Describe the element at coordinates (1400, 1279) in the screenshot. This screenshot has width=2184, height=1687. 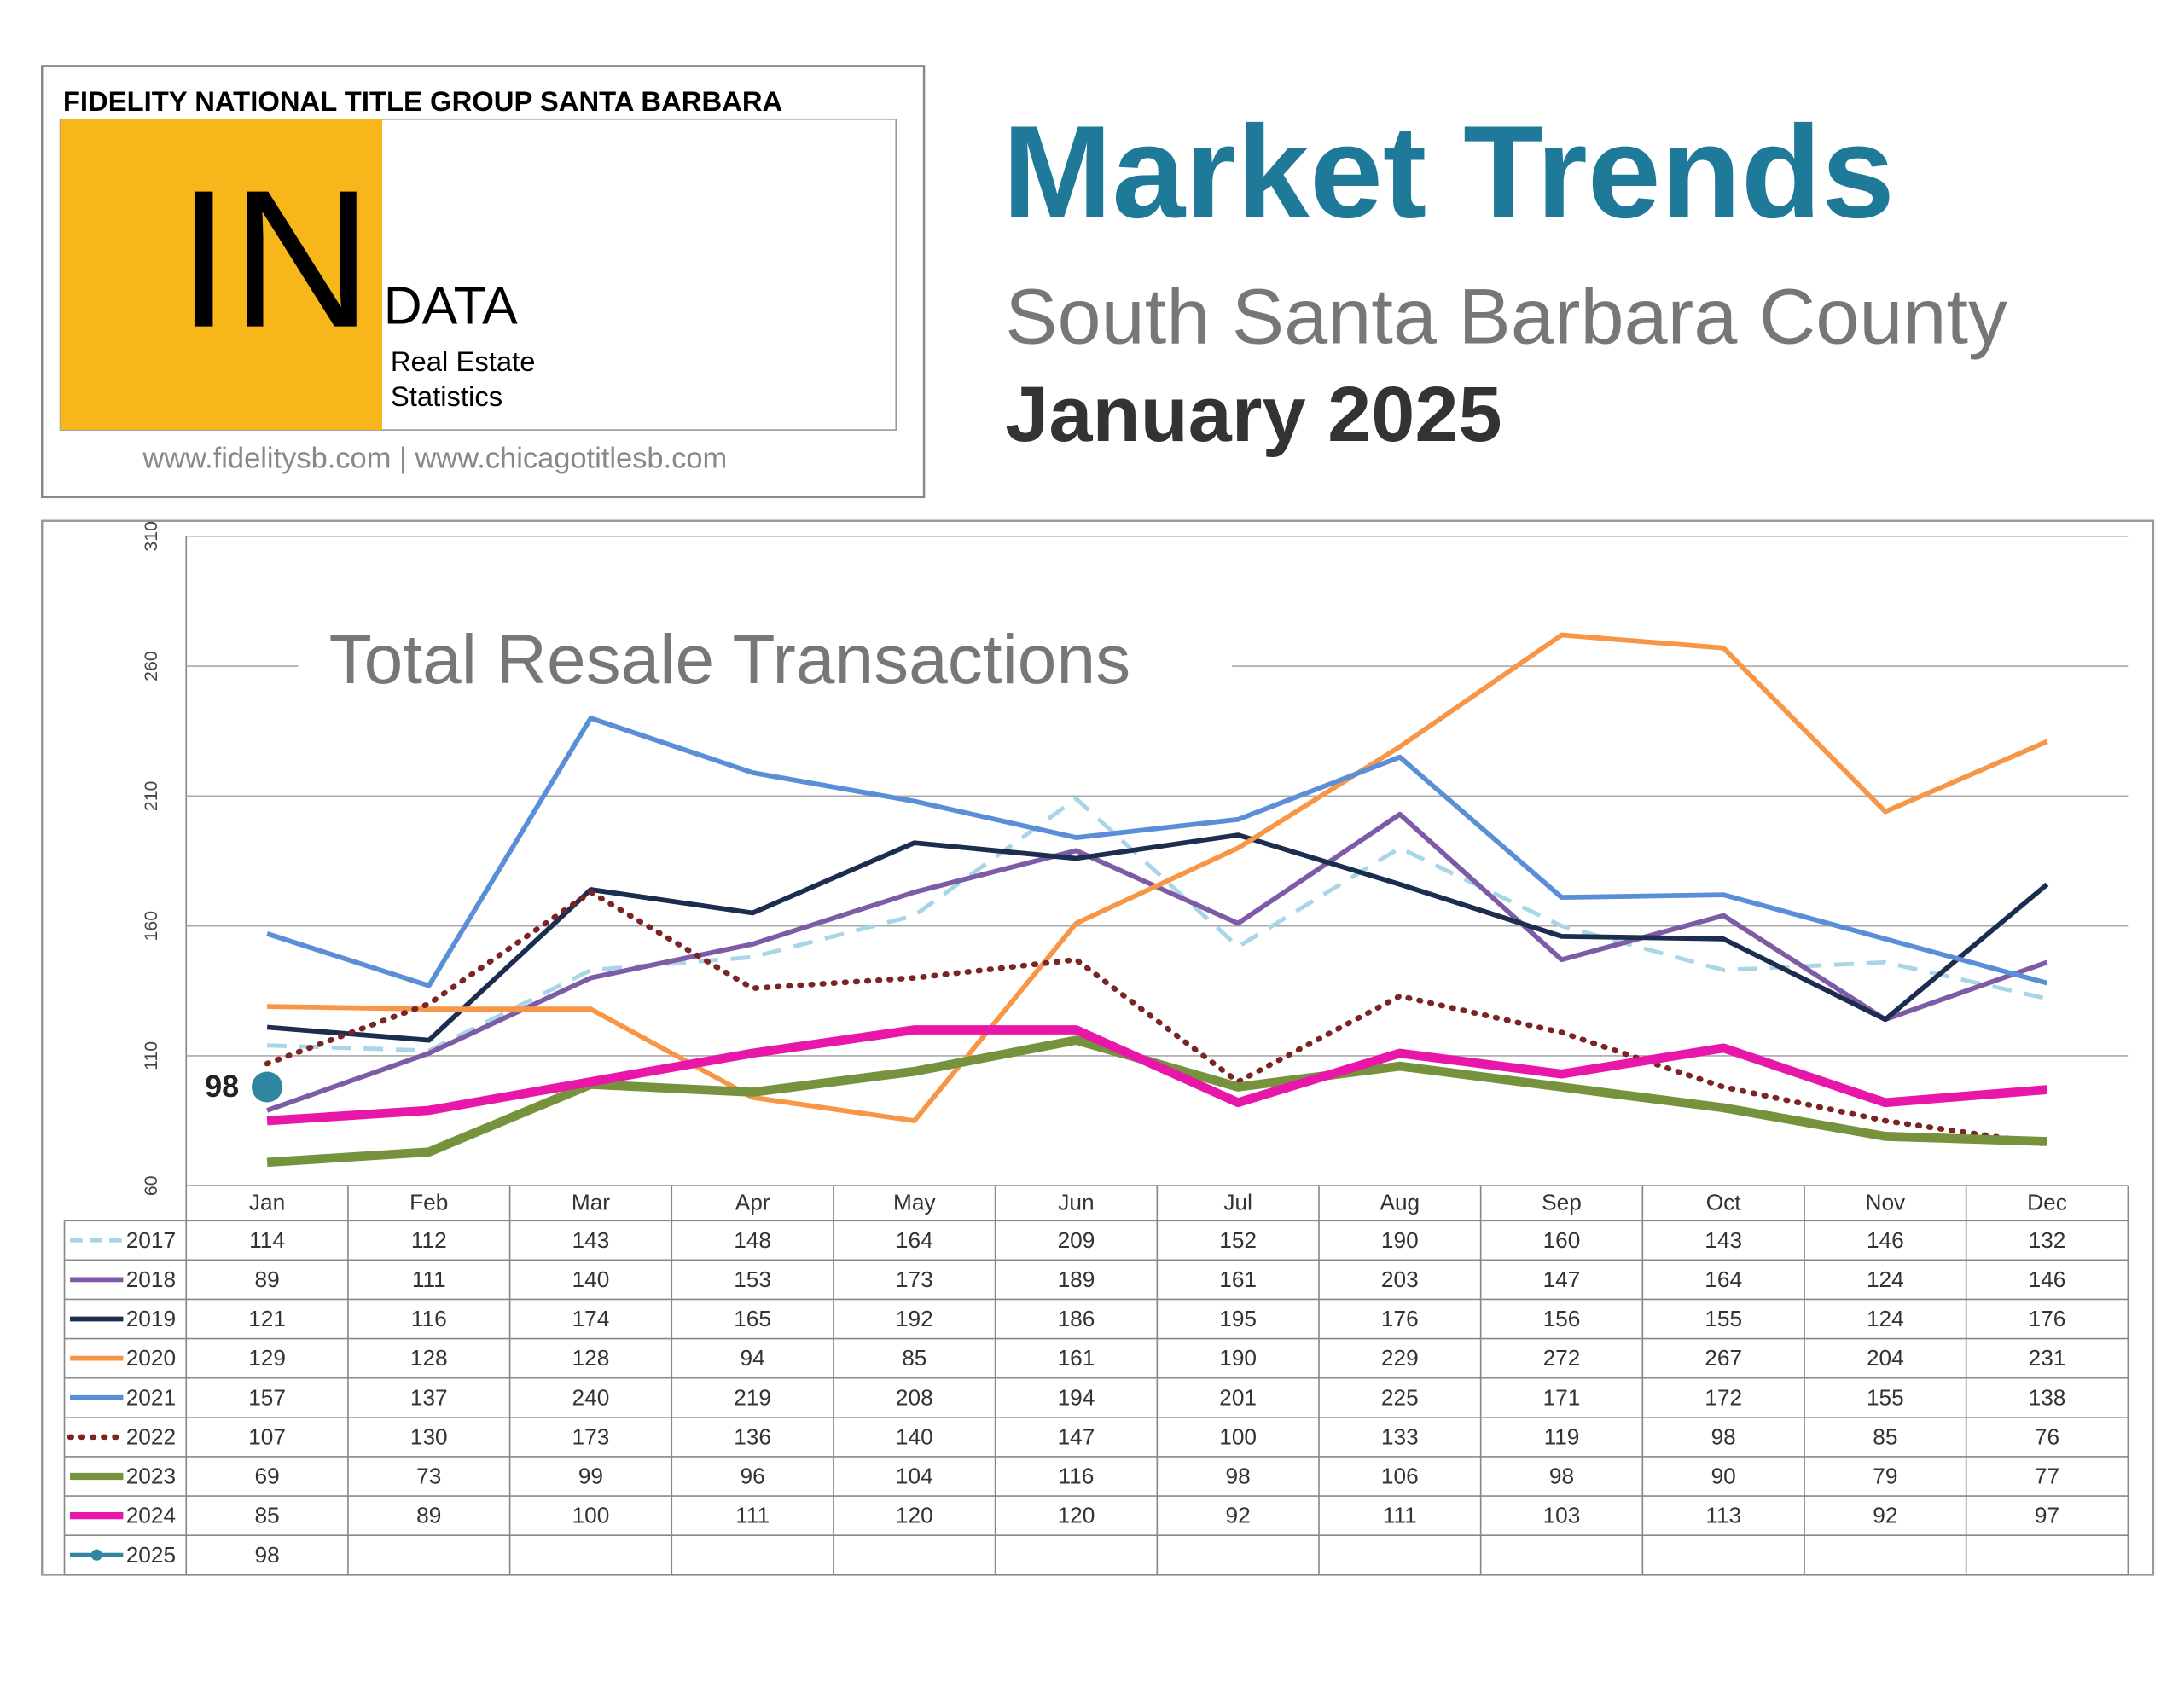
I see `table-cell: 203` at that location.